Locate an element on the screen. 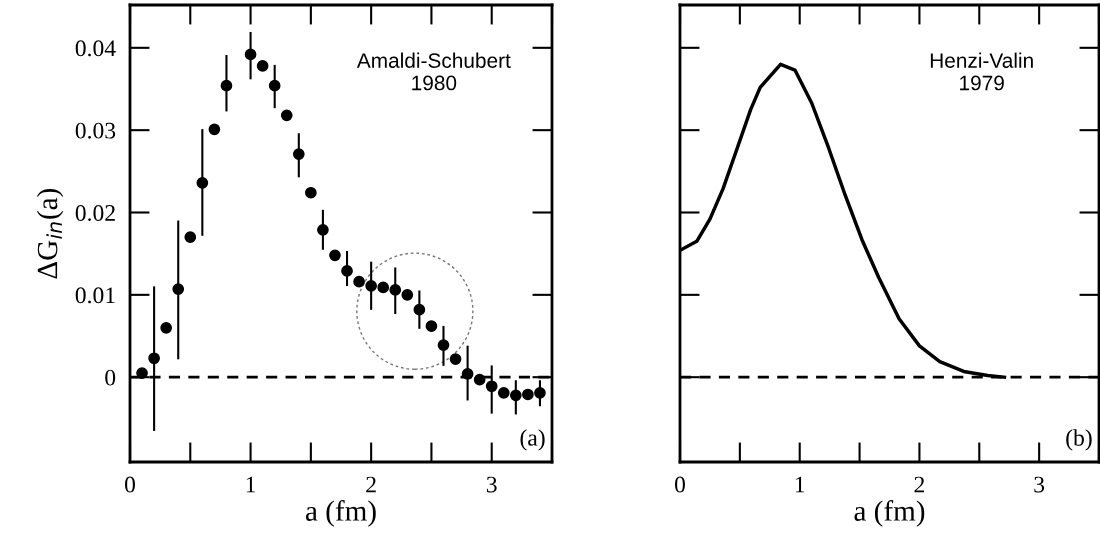  annotation: Amaldi-Schubert 1980 is located at coordinates (433, 71).